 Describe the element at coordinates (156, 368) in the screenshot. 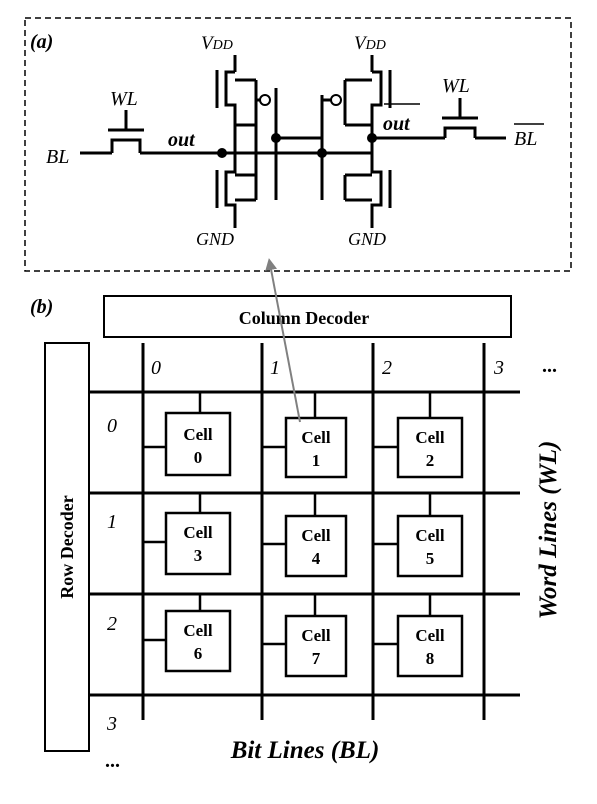

I see `column-index: 0` at that location.